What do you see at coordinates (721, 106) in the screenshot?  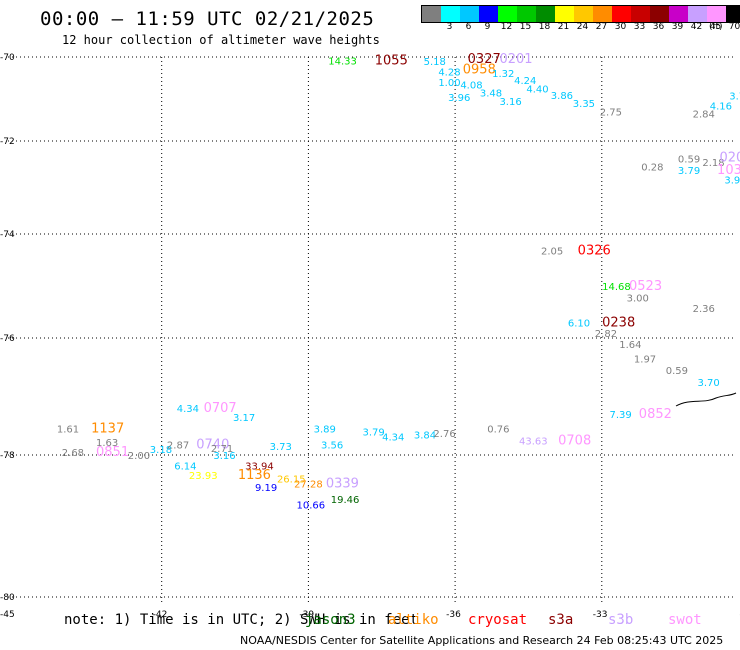 I see `wave-height-label: 4.16` at bounding box center [721, 106].